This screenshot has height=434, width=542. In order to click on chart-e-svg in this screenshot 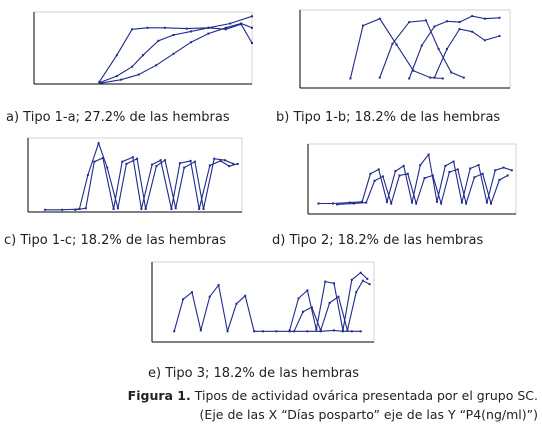, I will do `click(263, 302)`.